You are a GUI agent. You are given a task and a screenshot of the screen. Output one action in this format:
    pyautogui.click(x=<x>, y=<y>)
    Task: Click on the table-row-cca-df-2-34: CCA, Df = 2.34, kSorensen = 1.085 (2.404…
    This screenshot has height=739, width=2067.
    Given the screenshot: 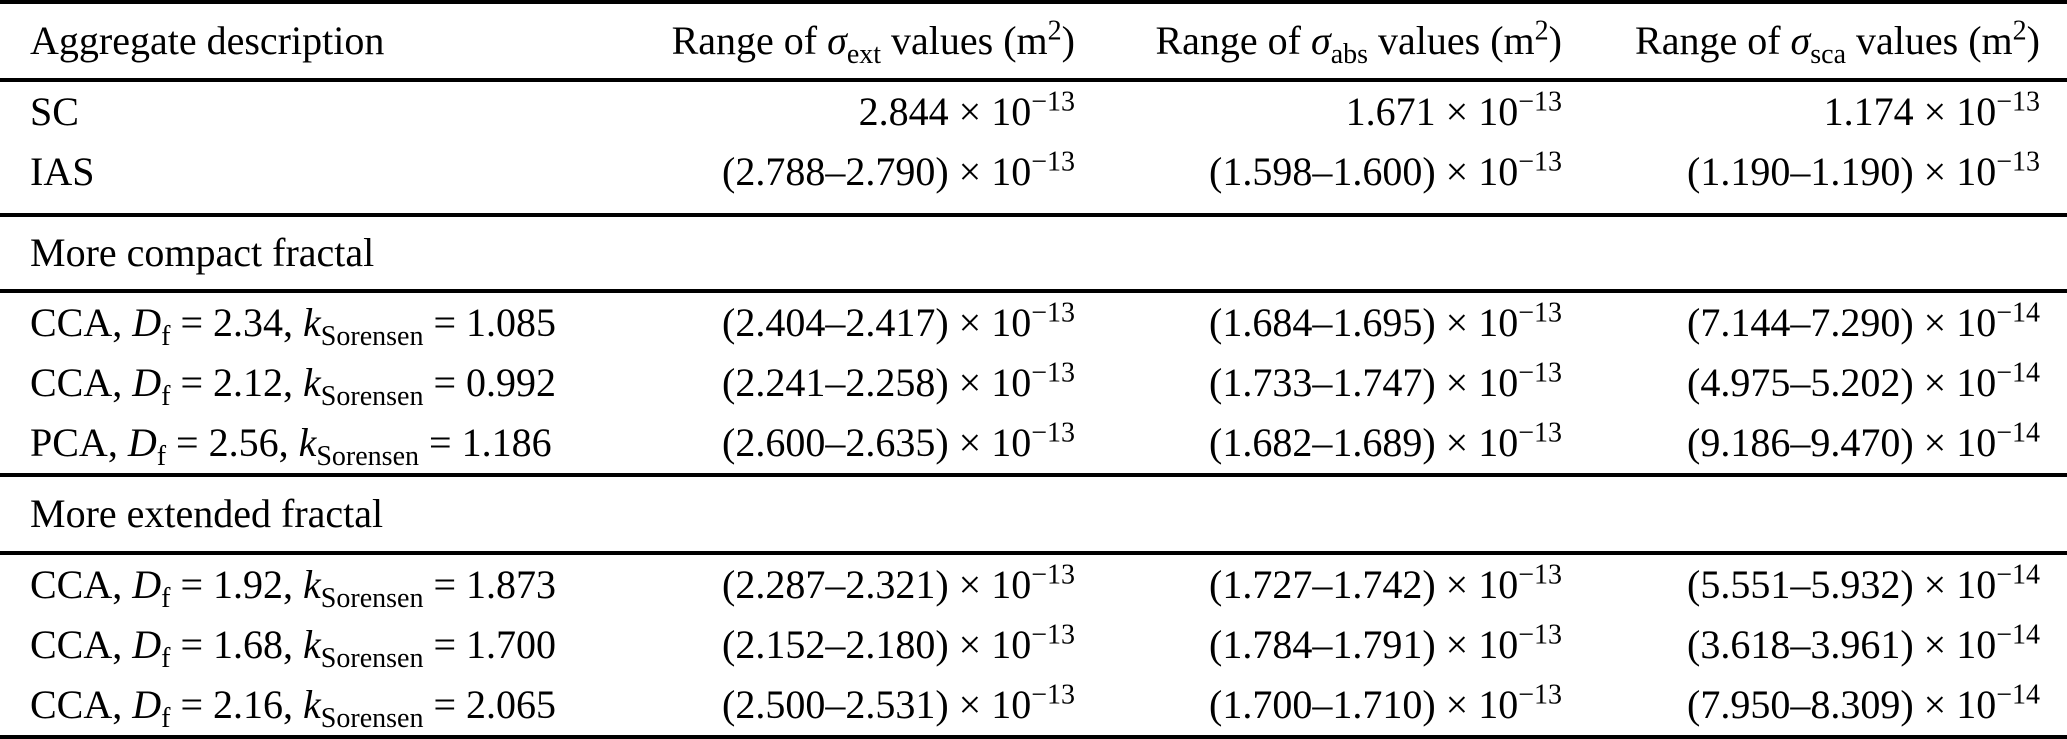 What is the action you would take?
    pyautogui.click(x=1033, y=323)
    